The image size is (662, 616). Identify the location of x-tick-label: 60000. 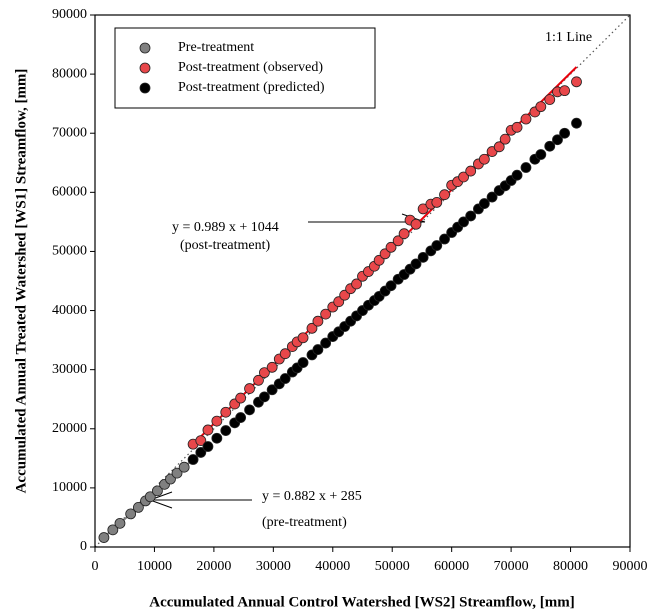
(451, 566).